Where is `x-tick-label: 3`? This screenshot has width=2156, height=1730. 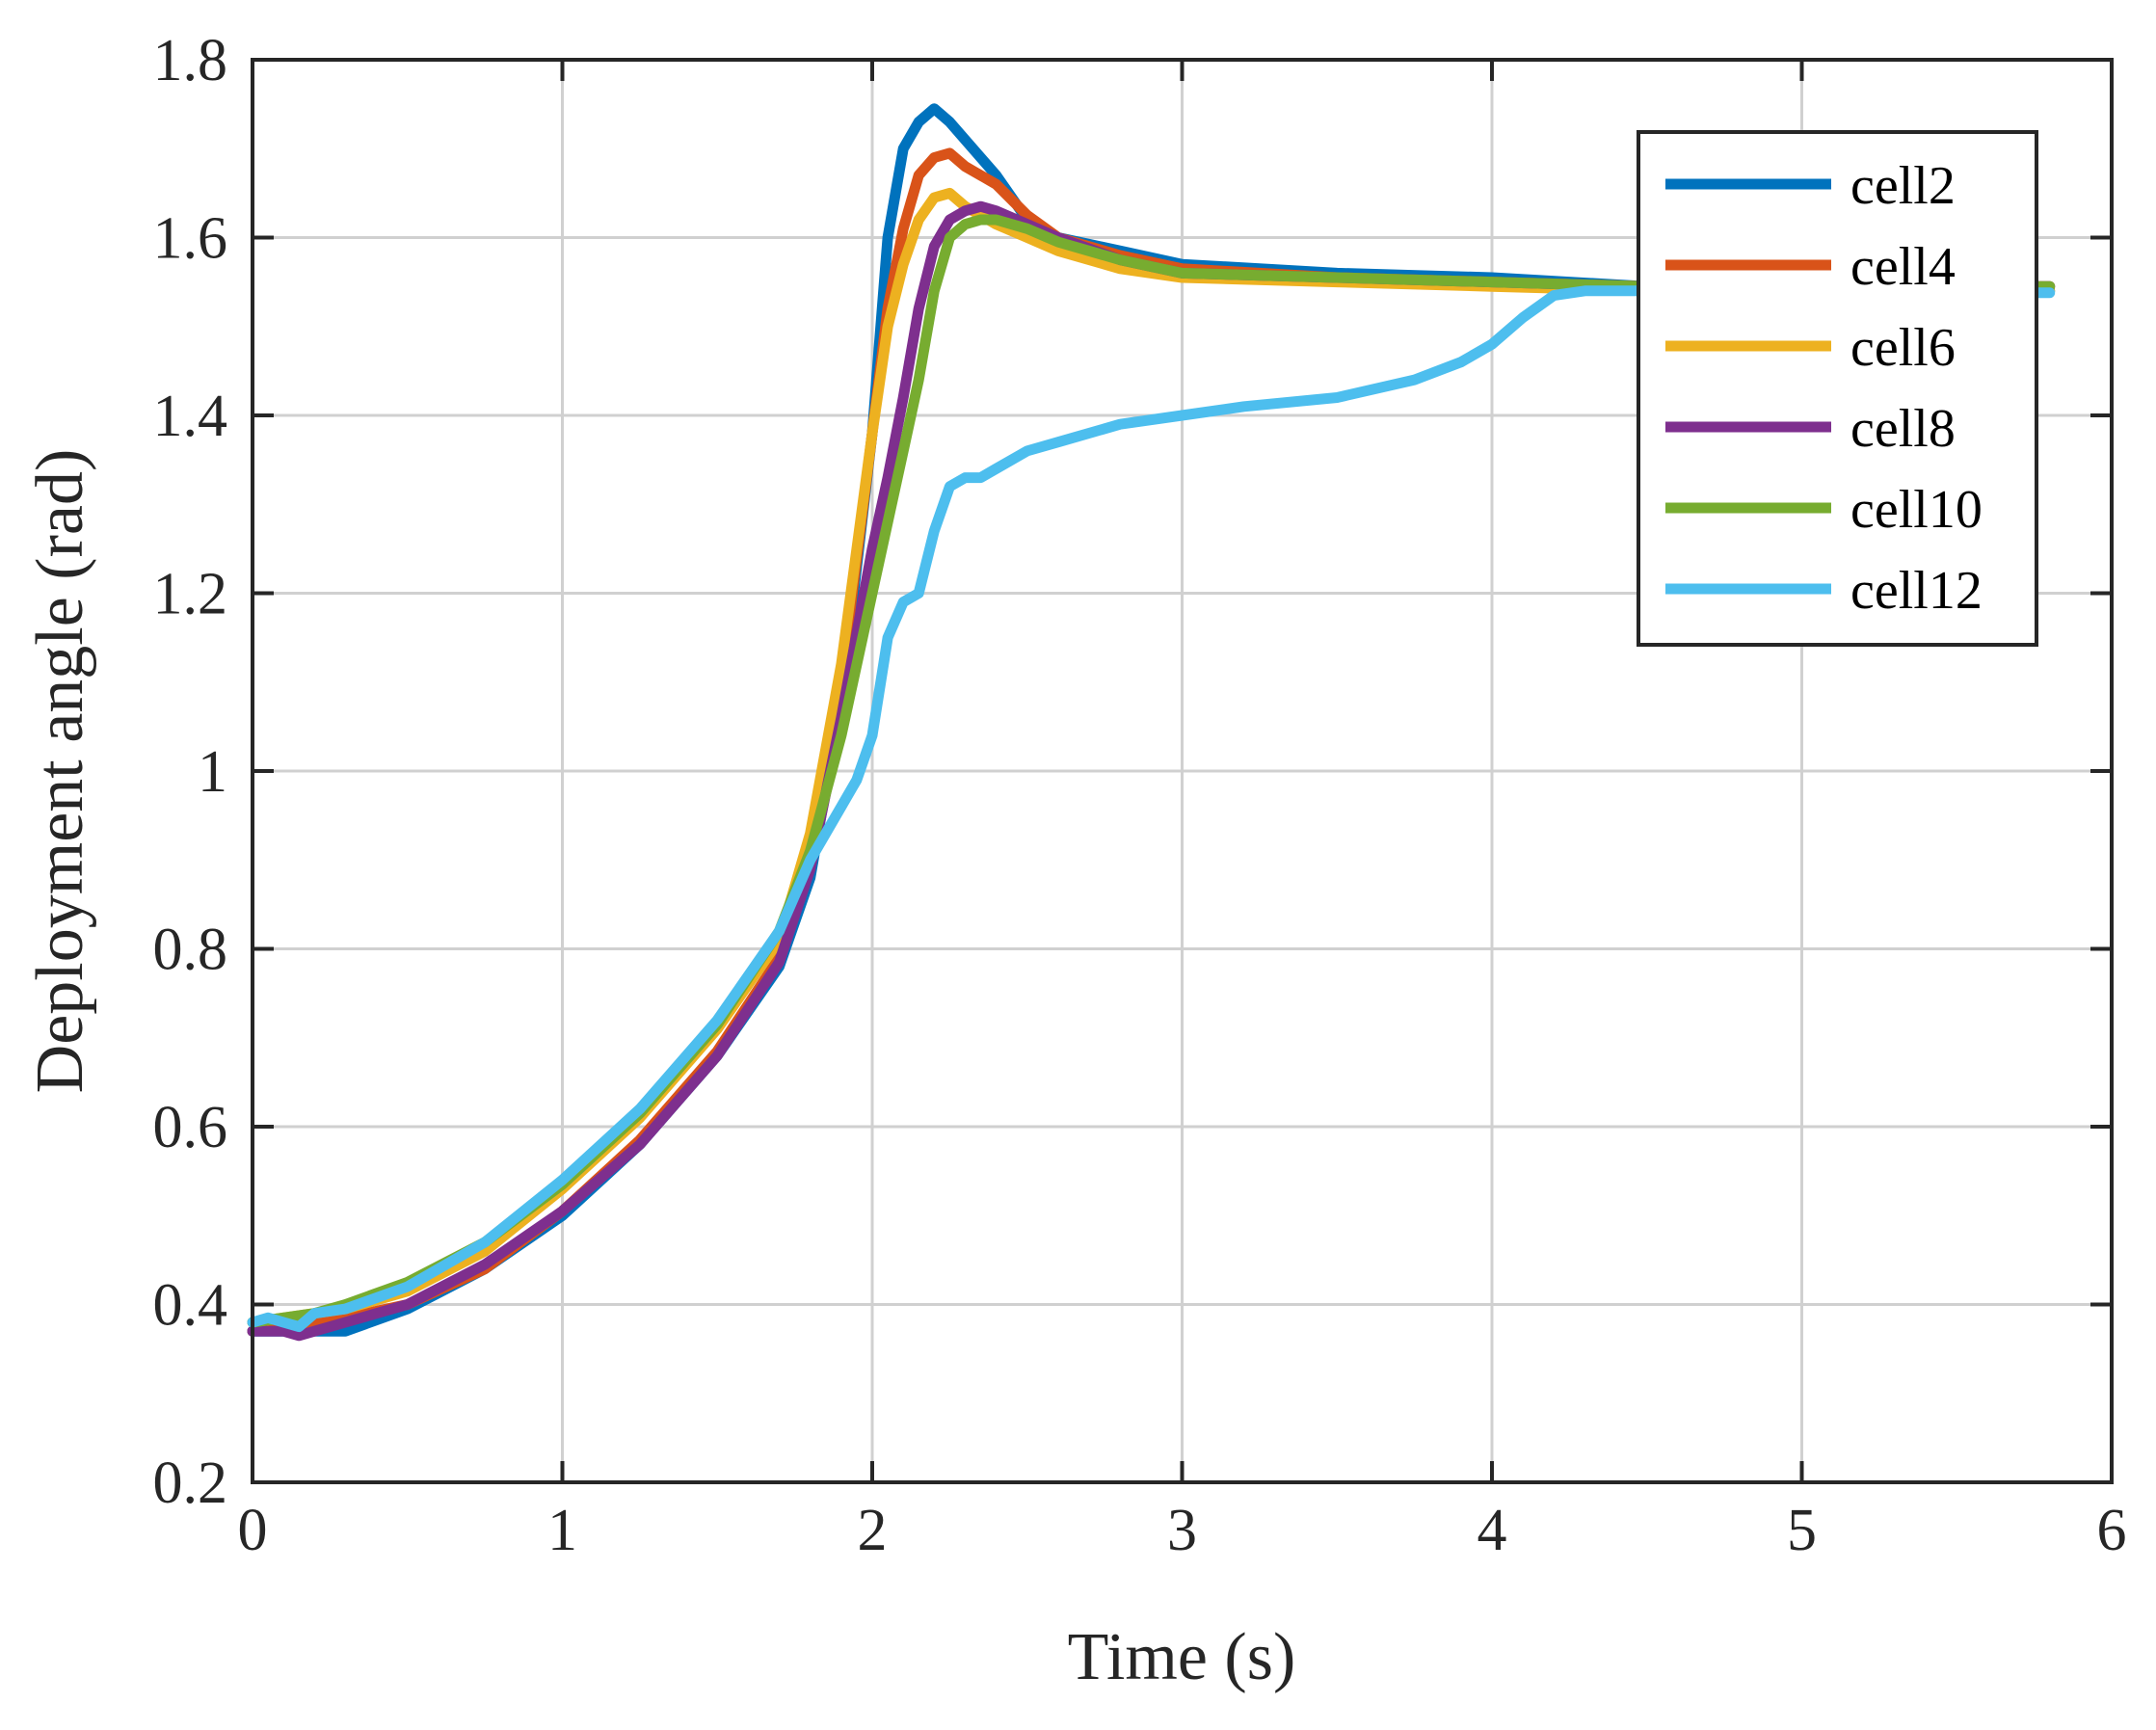
x-tick-label: 3 is located at coordinates (1182, 1530).